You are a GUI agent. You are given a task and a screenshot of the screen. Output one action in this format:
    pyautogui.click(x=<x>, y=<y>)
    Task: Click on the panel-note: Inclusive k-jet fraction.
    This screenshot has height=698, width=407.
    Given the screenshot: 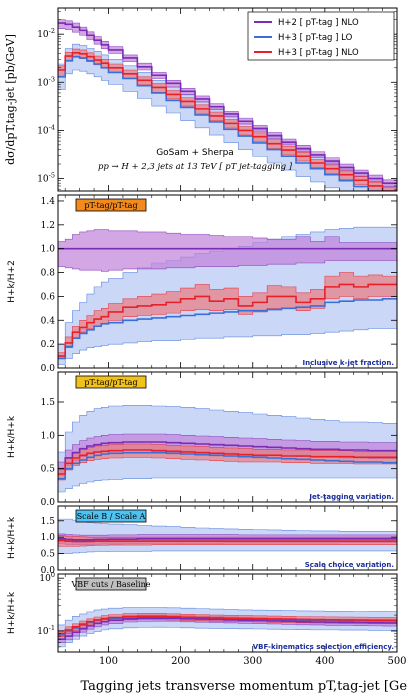 What is the action you would take?
    pyautogui.click(x=349, y=363)
    